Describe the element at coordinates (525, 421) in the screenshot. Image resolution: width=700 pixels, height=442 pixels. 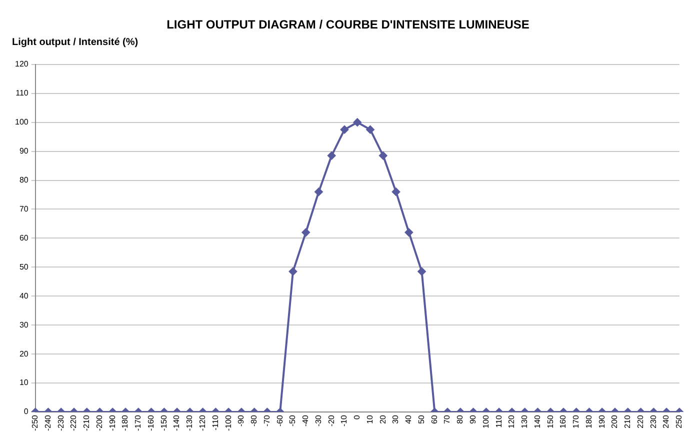
I see `x-tick-label: 130` at that location.